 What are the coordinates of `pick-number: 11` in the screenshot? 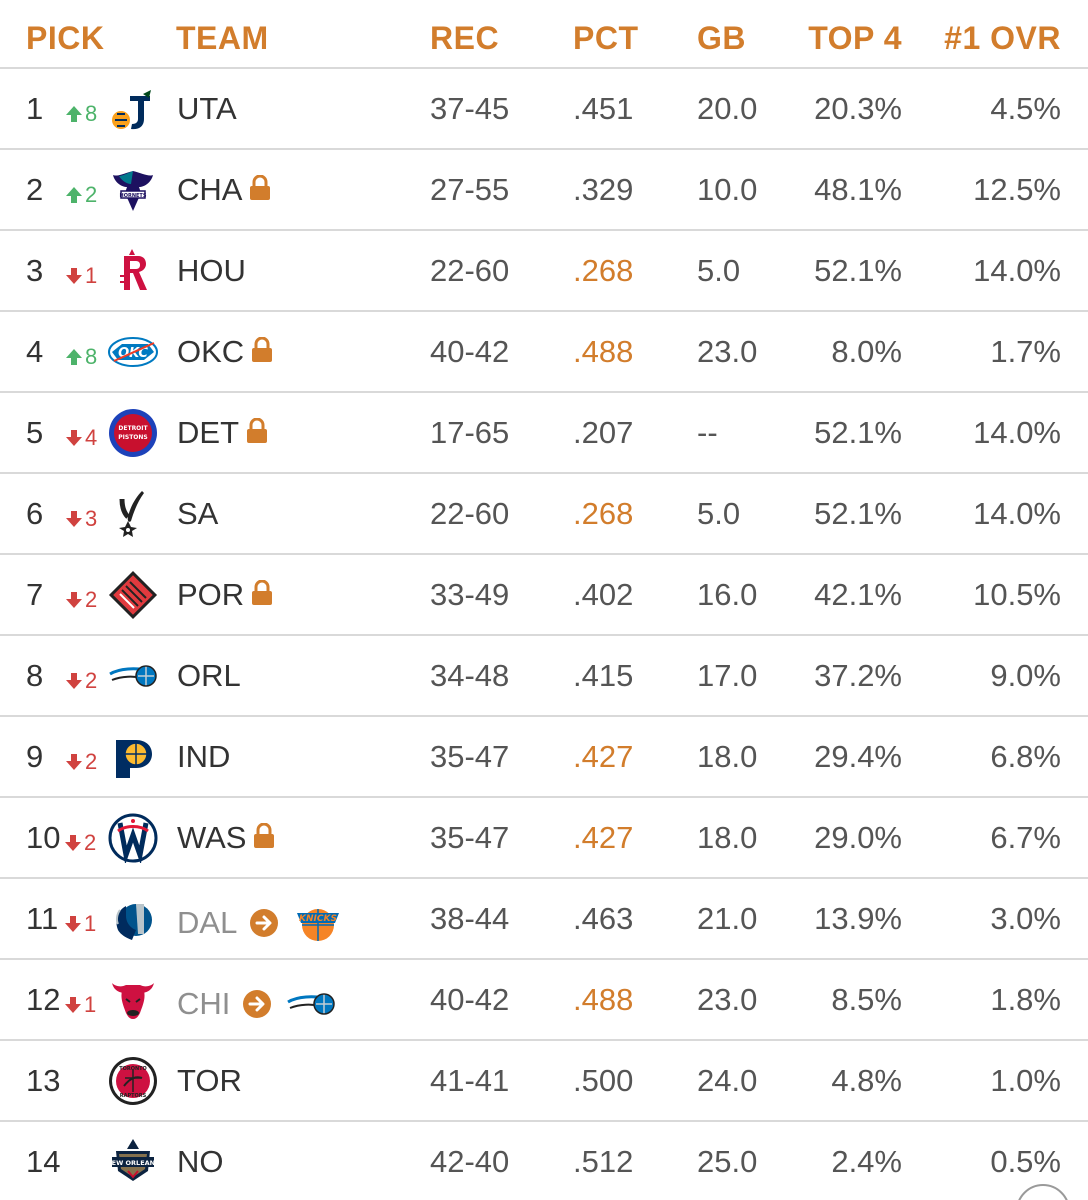 It's located at (42, 918).